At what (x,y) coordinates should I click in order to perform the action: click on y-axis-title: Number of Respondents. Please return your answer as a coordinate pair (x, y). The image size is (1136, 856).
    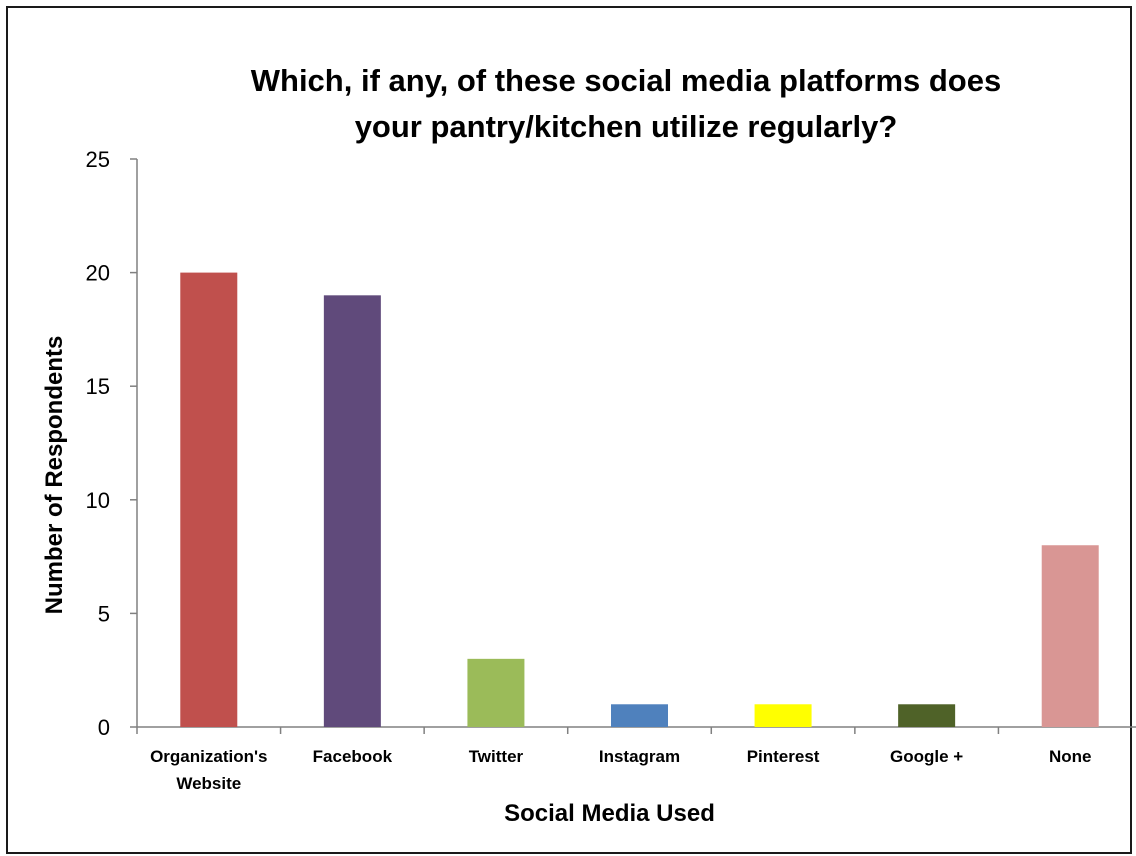
    Looking at the image, I should click on (54, 475).